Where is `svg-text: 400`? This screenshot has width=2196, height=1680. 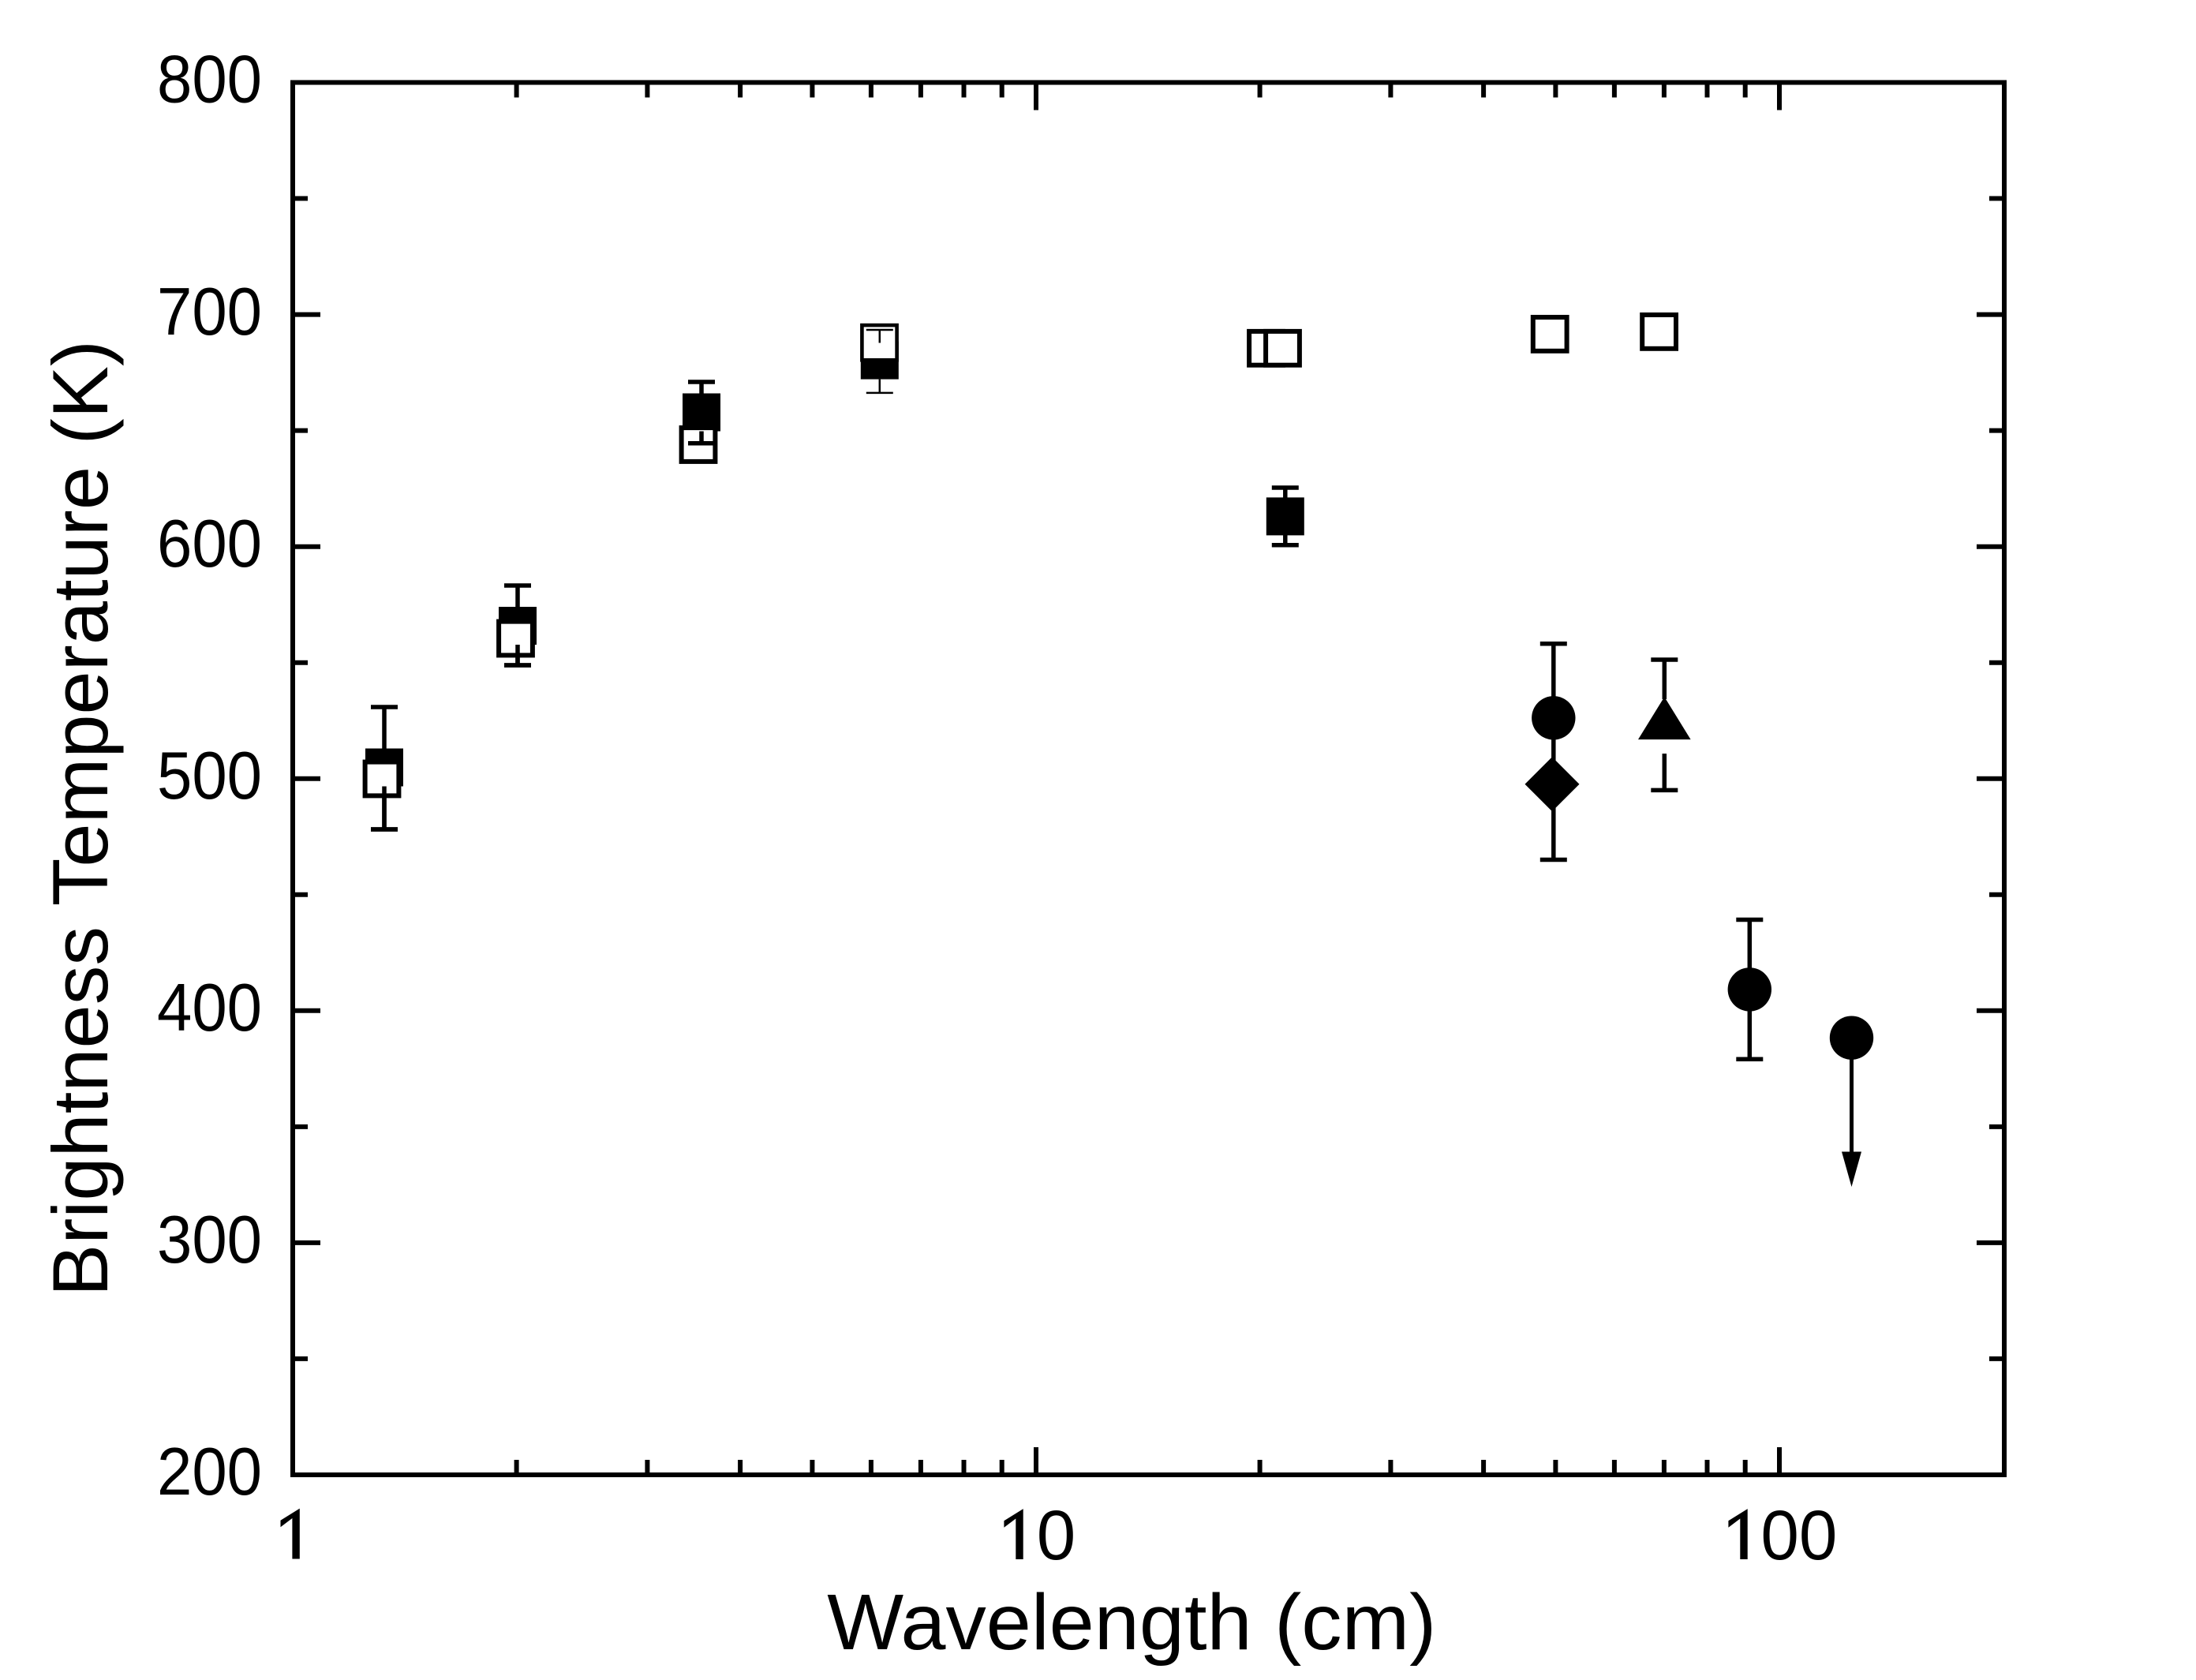
svg-text: 400 is located at coordinates (210, 1008).